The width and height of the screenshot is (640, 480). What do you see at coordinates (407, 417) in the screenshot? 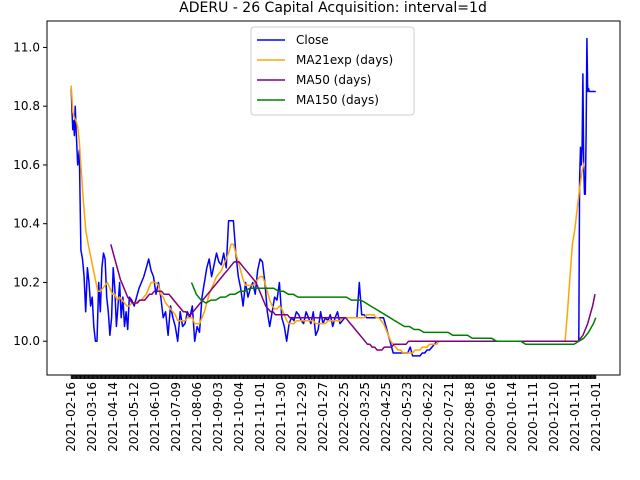
I see `x-tick-label: 2022-05-23` at bounding box center [407, 417].